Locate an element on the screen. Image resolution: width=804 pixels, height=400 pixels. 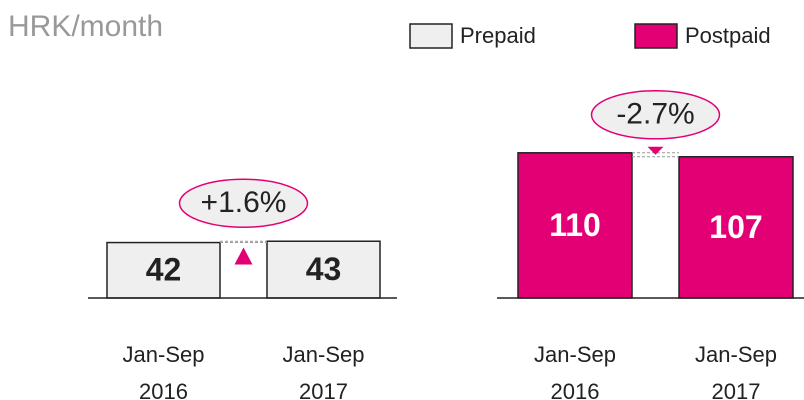
change-label: -2.7% is located at coordinates (655, 114).